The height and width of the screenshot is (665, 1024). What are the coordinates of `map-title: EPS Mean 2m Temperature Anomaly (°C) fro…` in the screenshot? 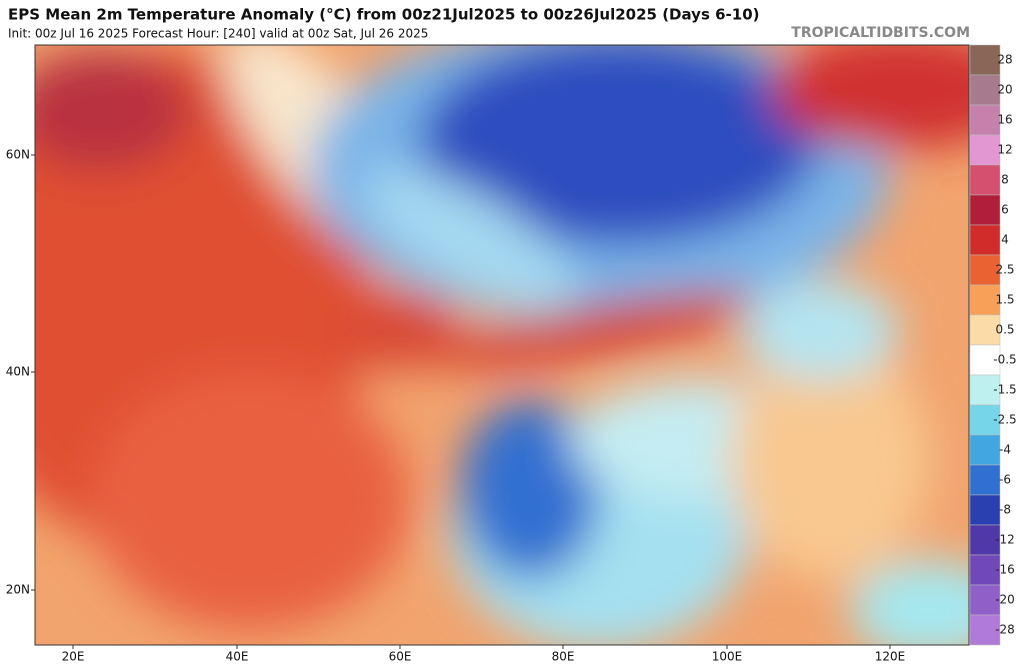 It's located at (384, 15).